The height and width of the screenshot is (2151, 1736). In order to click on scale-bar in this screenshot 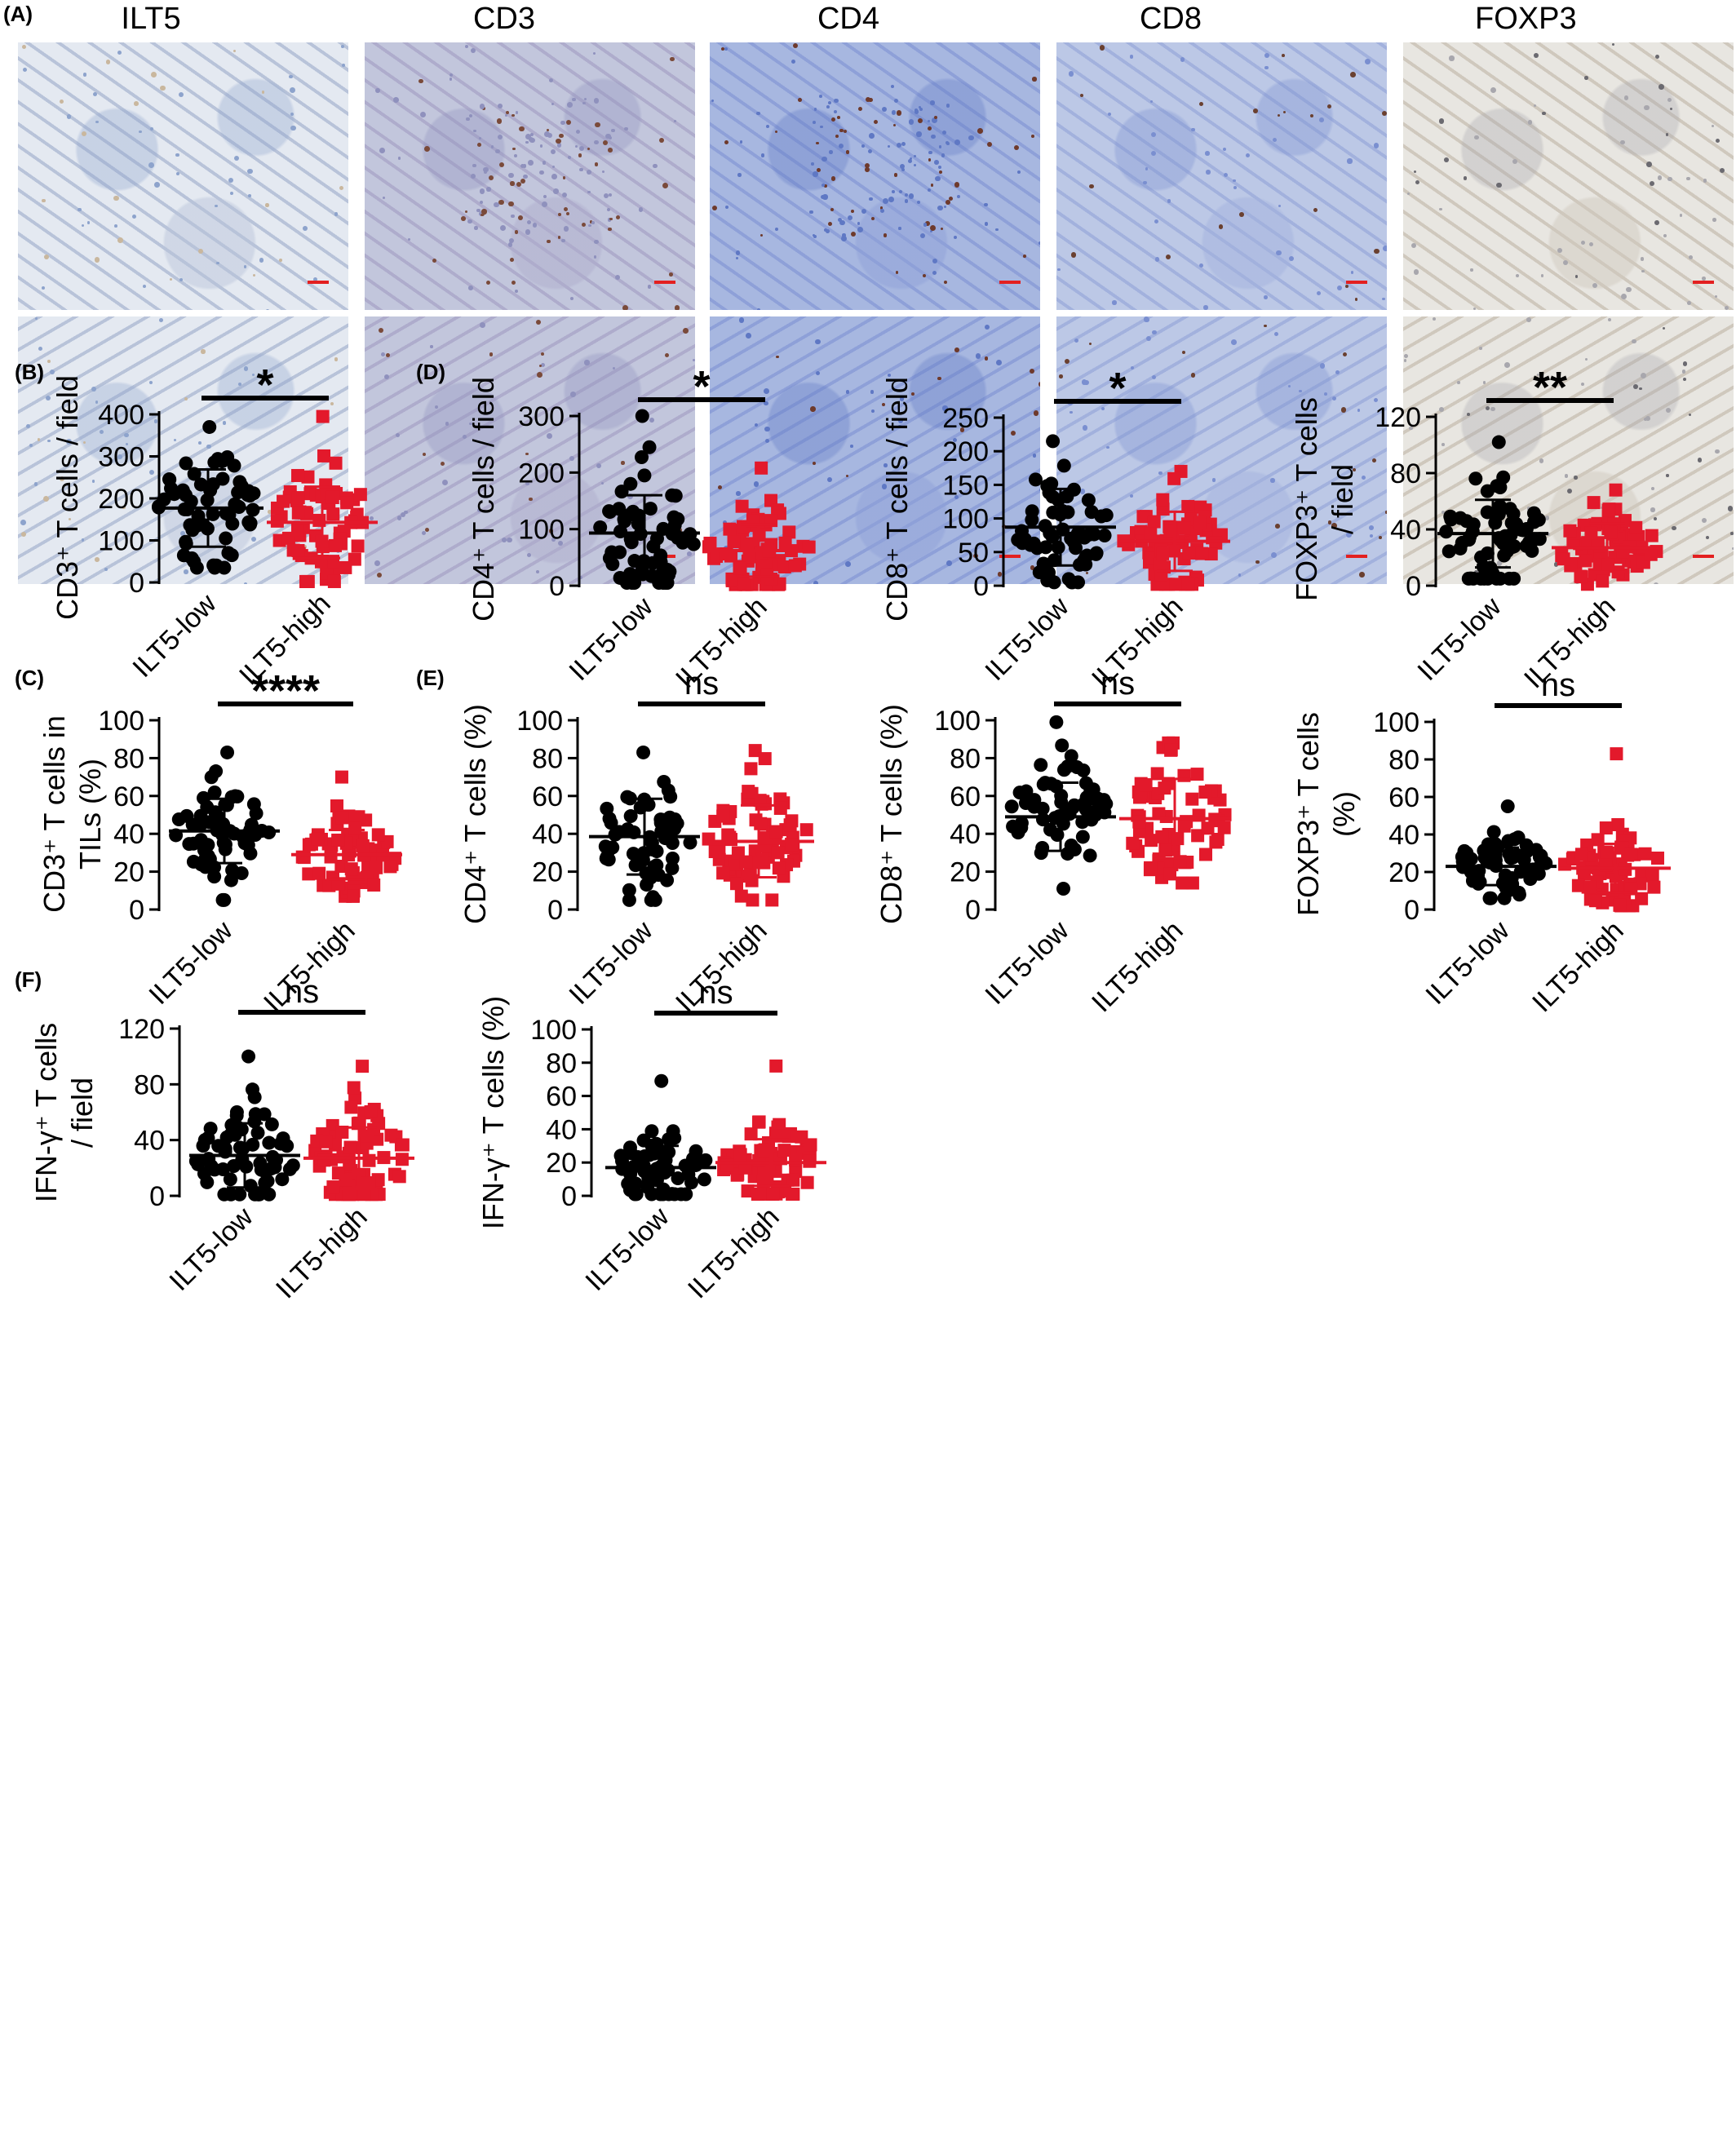, I will do `click(1010, 282)`.